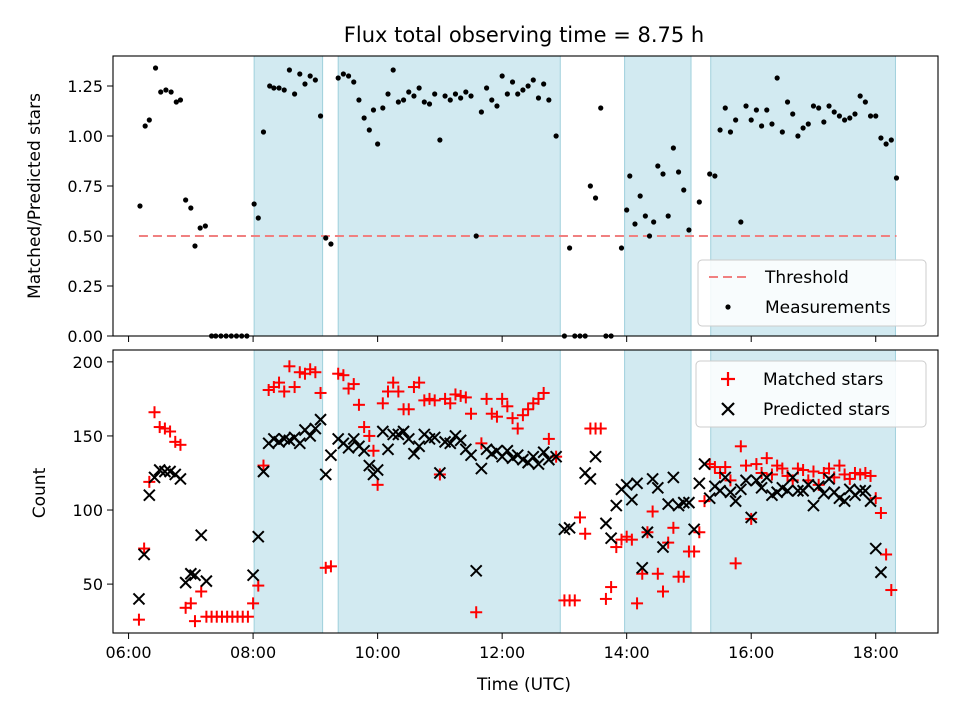 This screenshot has width=960, height=720. I want to click on x-tick-label: 08:00, so click(253, 652).